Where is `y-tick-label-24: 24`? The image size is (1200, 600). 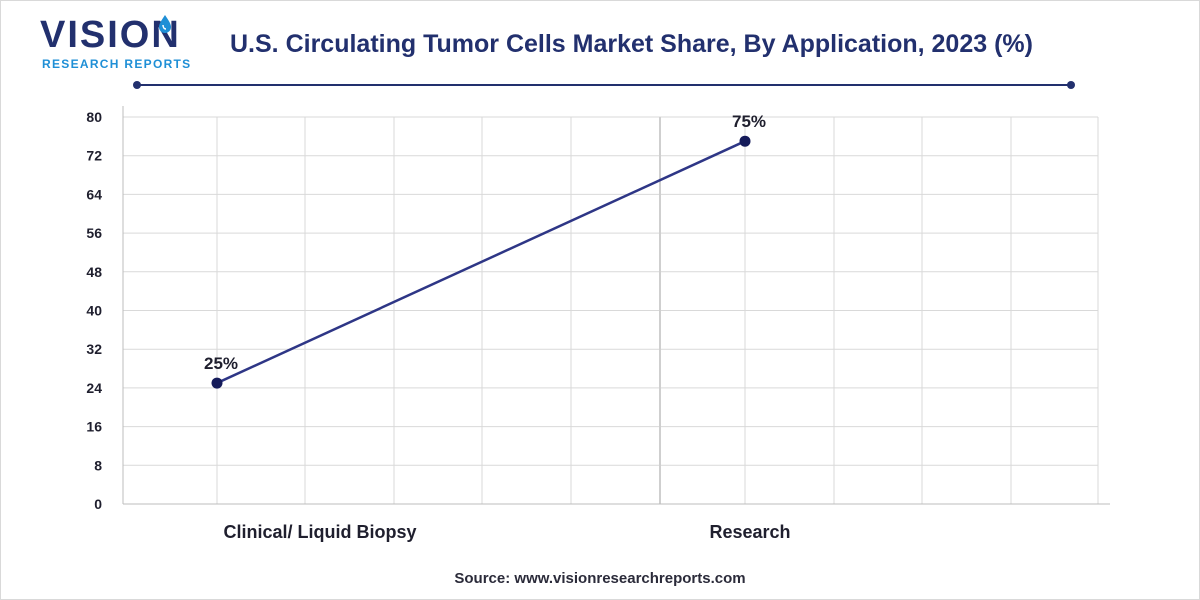 y-tick-label-24: 24 is located at coordinates (94, 388).